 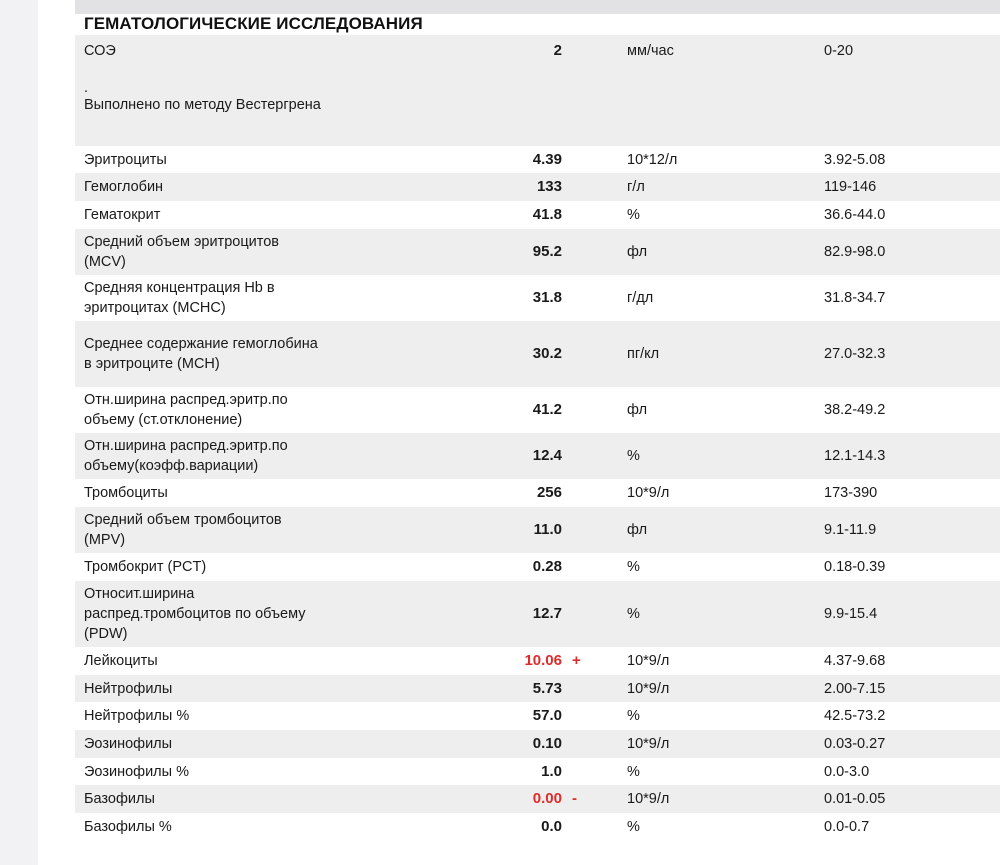 I want to click on test-ref-range: 173-390, so click(x=850, y=493).